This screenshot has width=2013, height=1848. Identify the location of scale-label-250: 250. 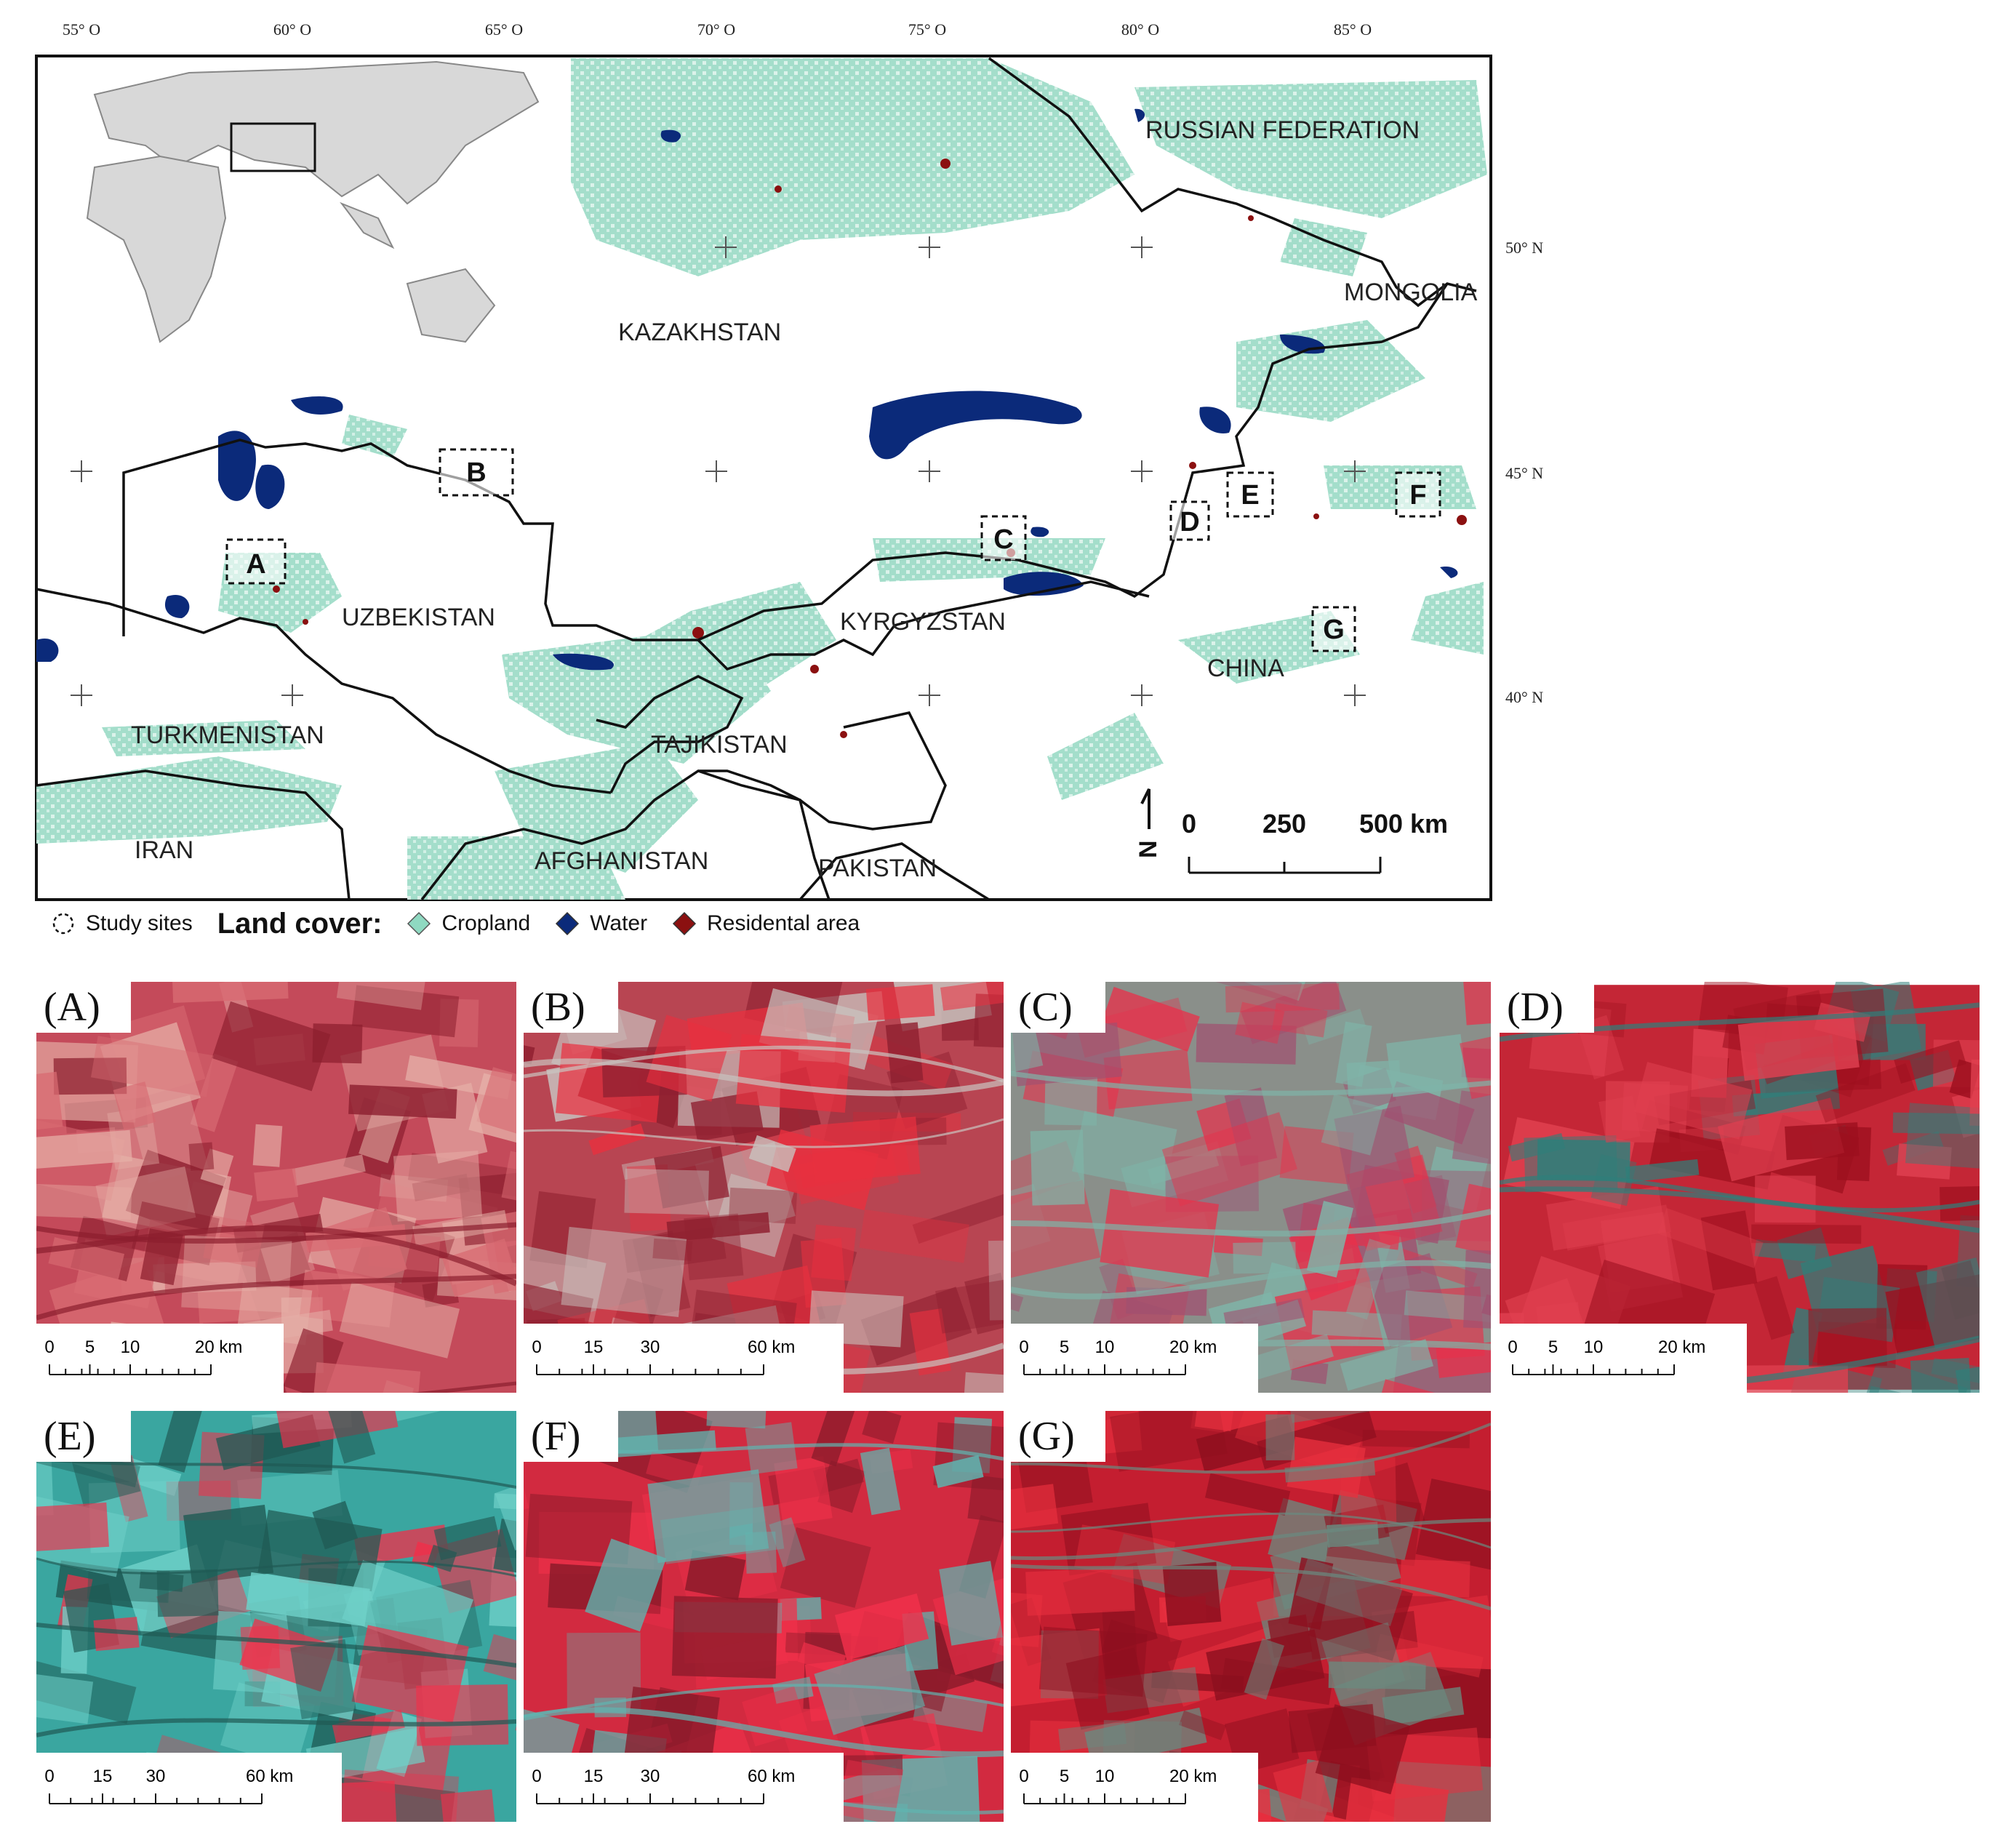
(1284, 824).